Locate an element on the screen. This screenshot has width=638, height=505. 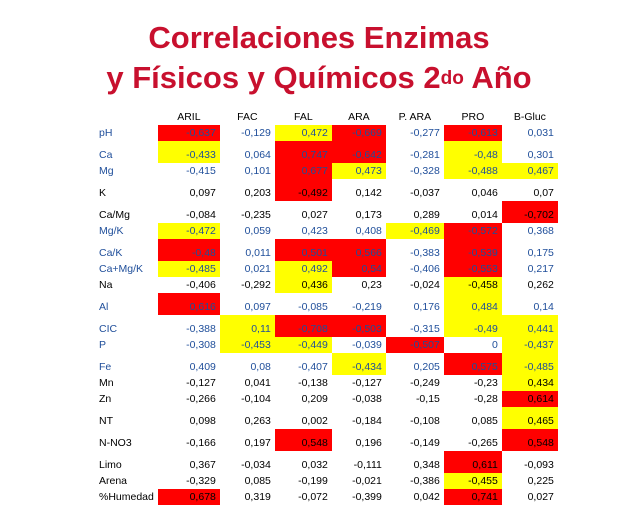
table-cell: 0,021 is located at coordinates (257, 269).